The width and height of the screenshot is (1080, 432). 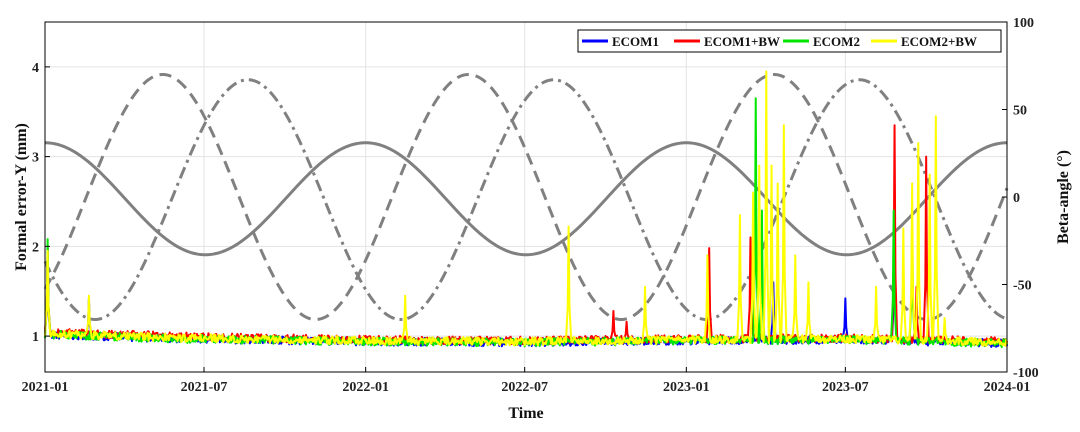 I want to click on legend: ECOM1 ECOM1+BW ECOM2 ECOM2+BW, so click(x=789, y=41).